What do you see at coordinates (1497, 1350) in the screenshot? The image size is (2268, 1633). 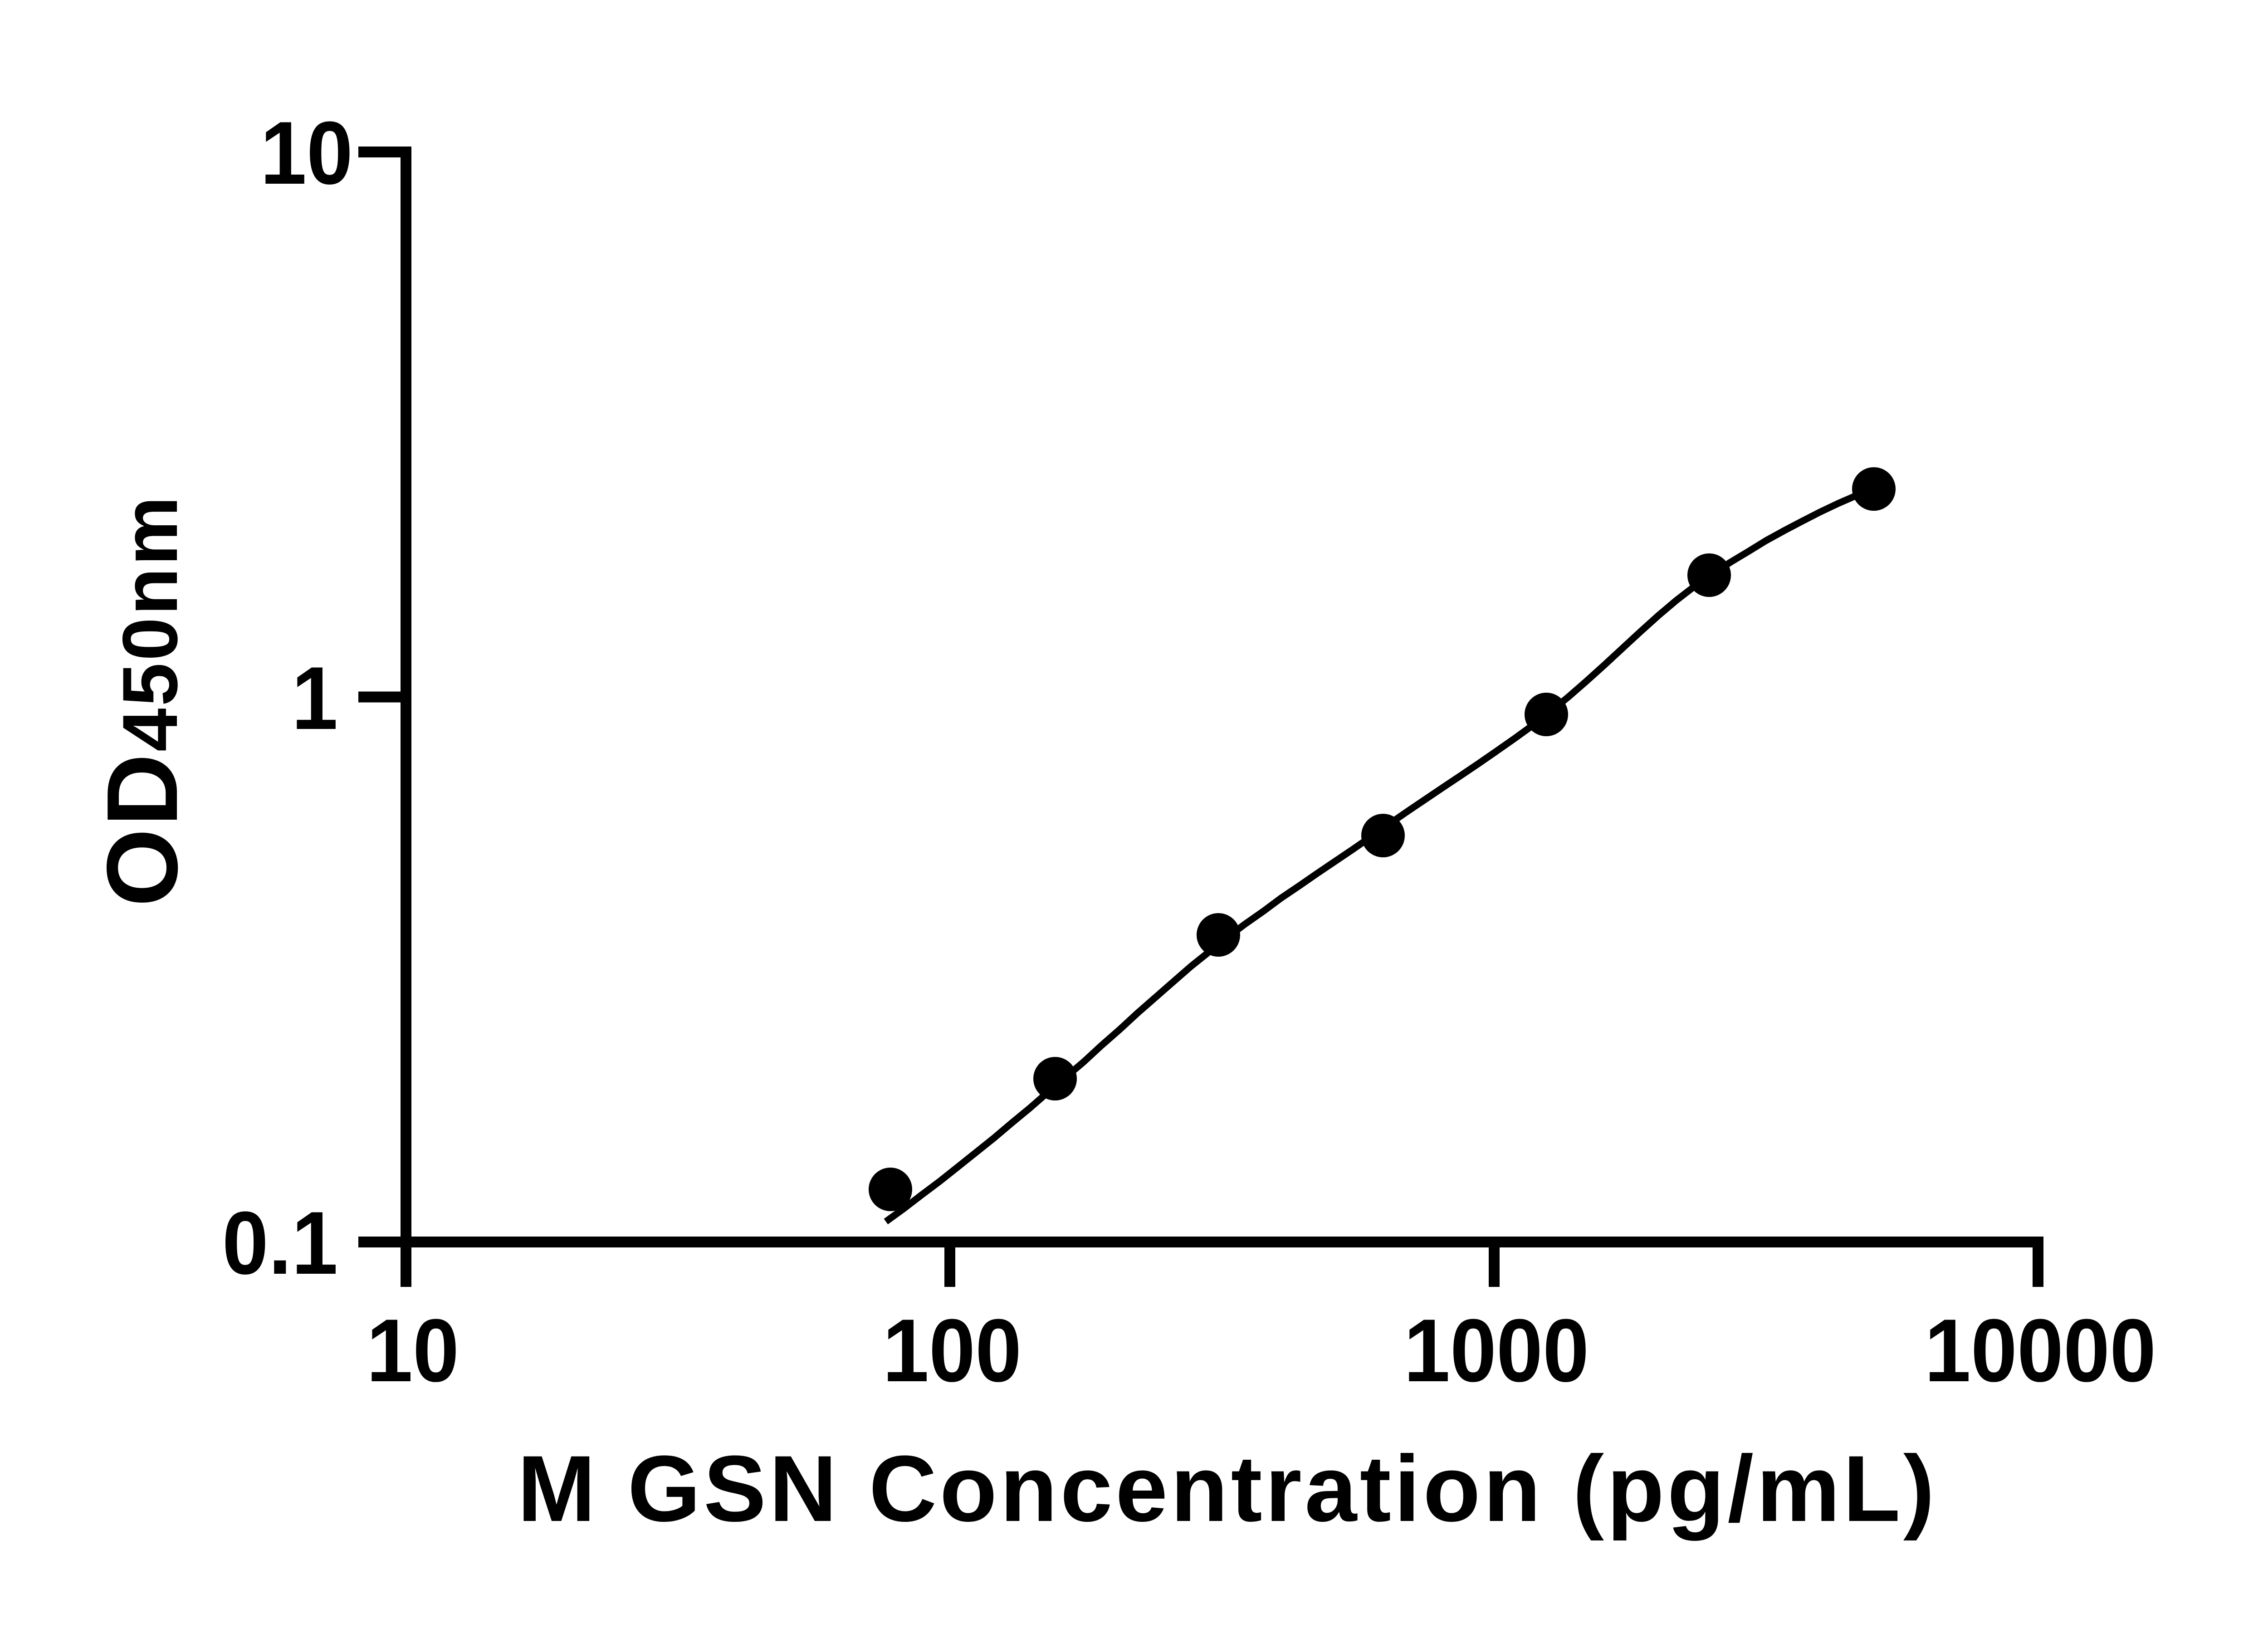 I see `svg-text: 1000` at bounding box center [1497, 1350].